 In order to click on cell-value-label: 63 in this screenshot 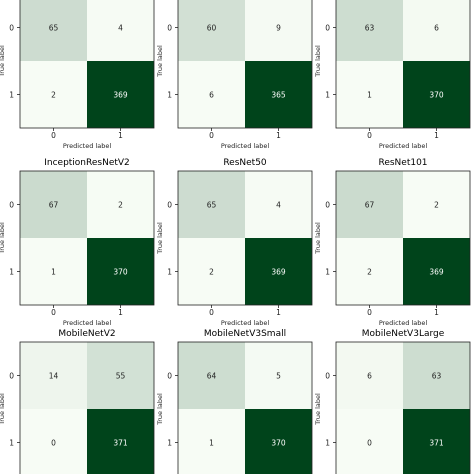, I will do `click(437, 376)`.